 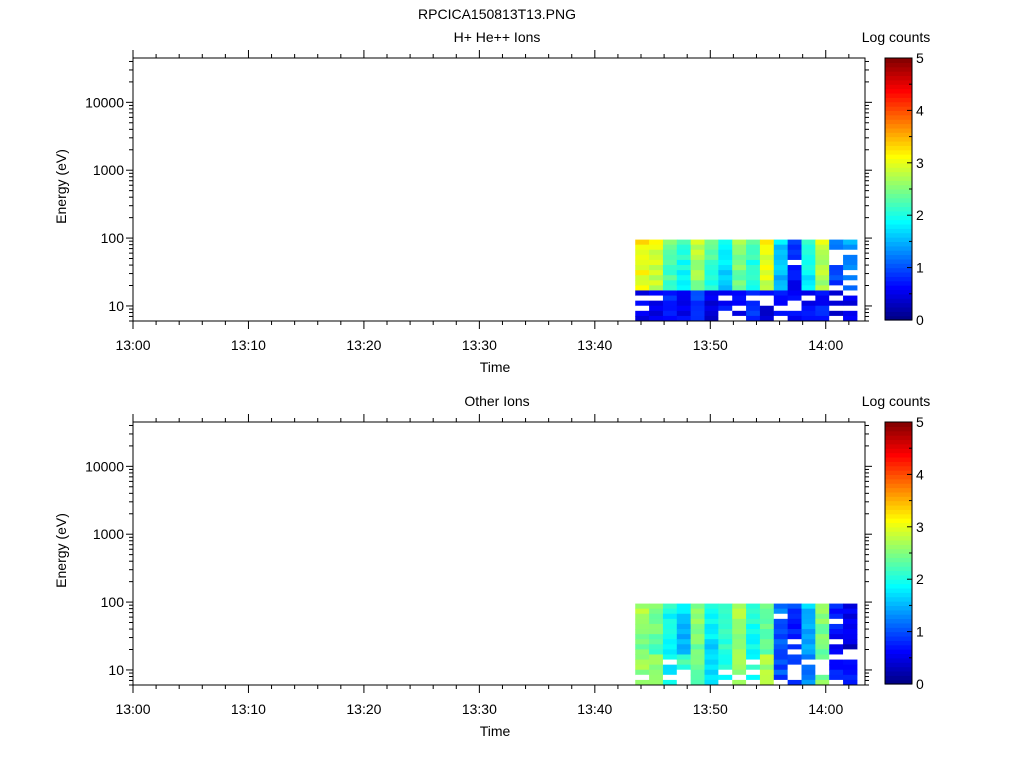 I want to click on colorbar-tick-label: 1, so click(x=920, y=268).